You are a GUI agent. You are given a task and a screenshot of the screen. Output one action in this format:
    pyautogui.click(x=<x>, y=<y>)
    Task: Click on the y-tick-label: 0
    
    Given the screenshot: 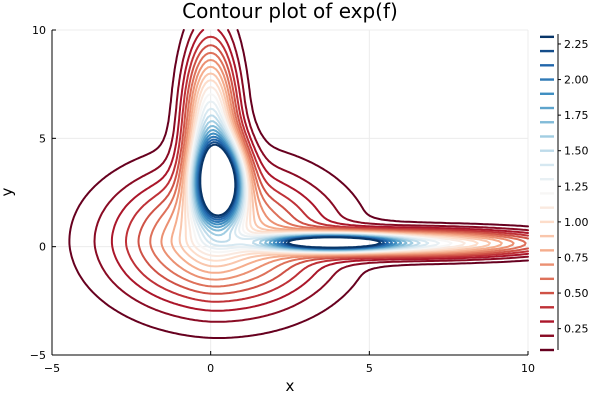 What is the action you would take?
    pyautogui.click(x=42, y=247)
    